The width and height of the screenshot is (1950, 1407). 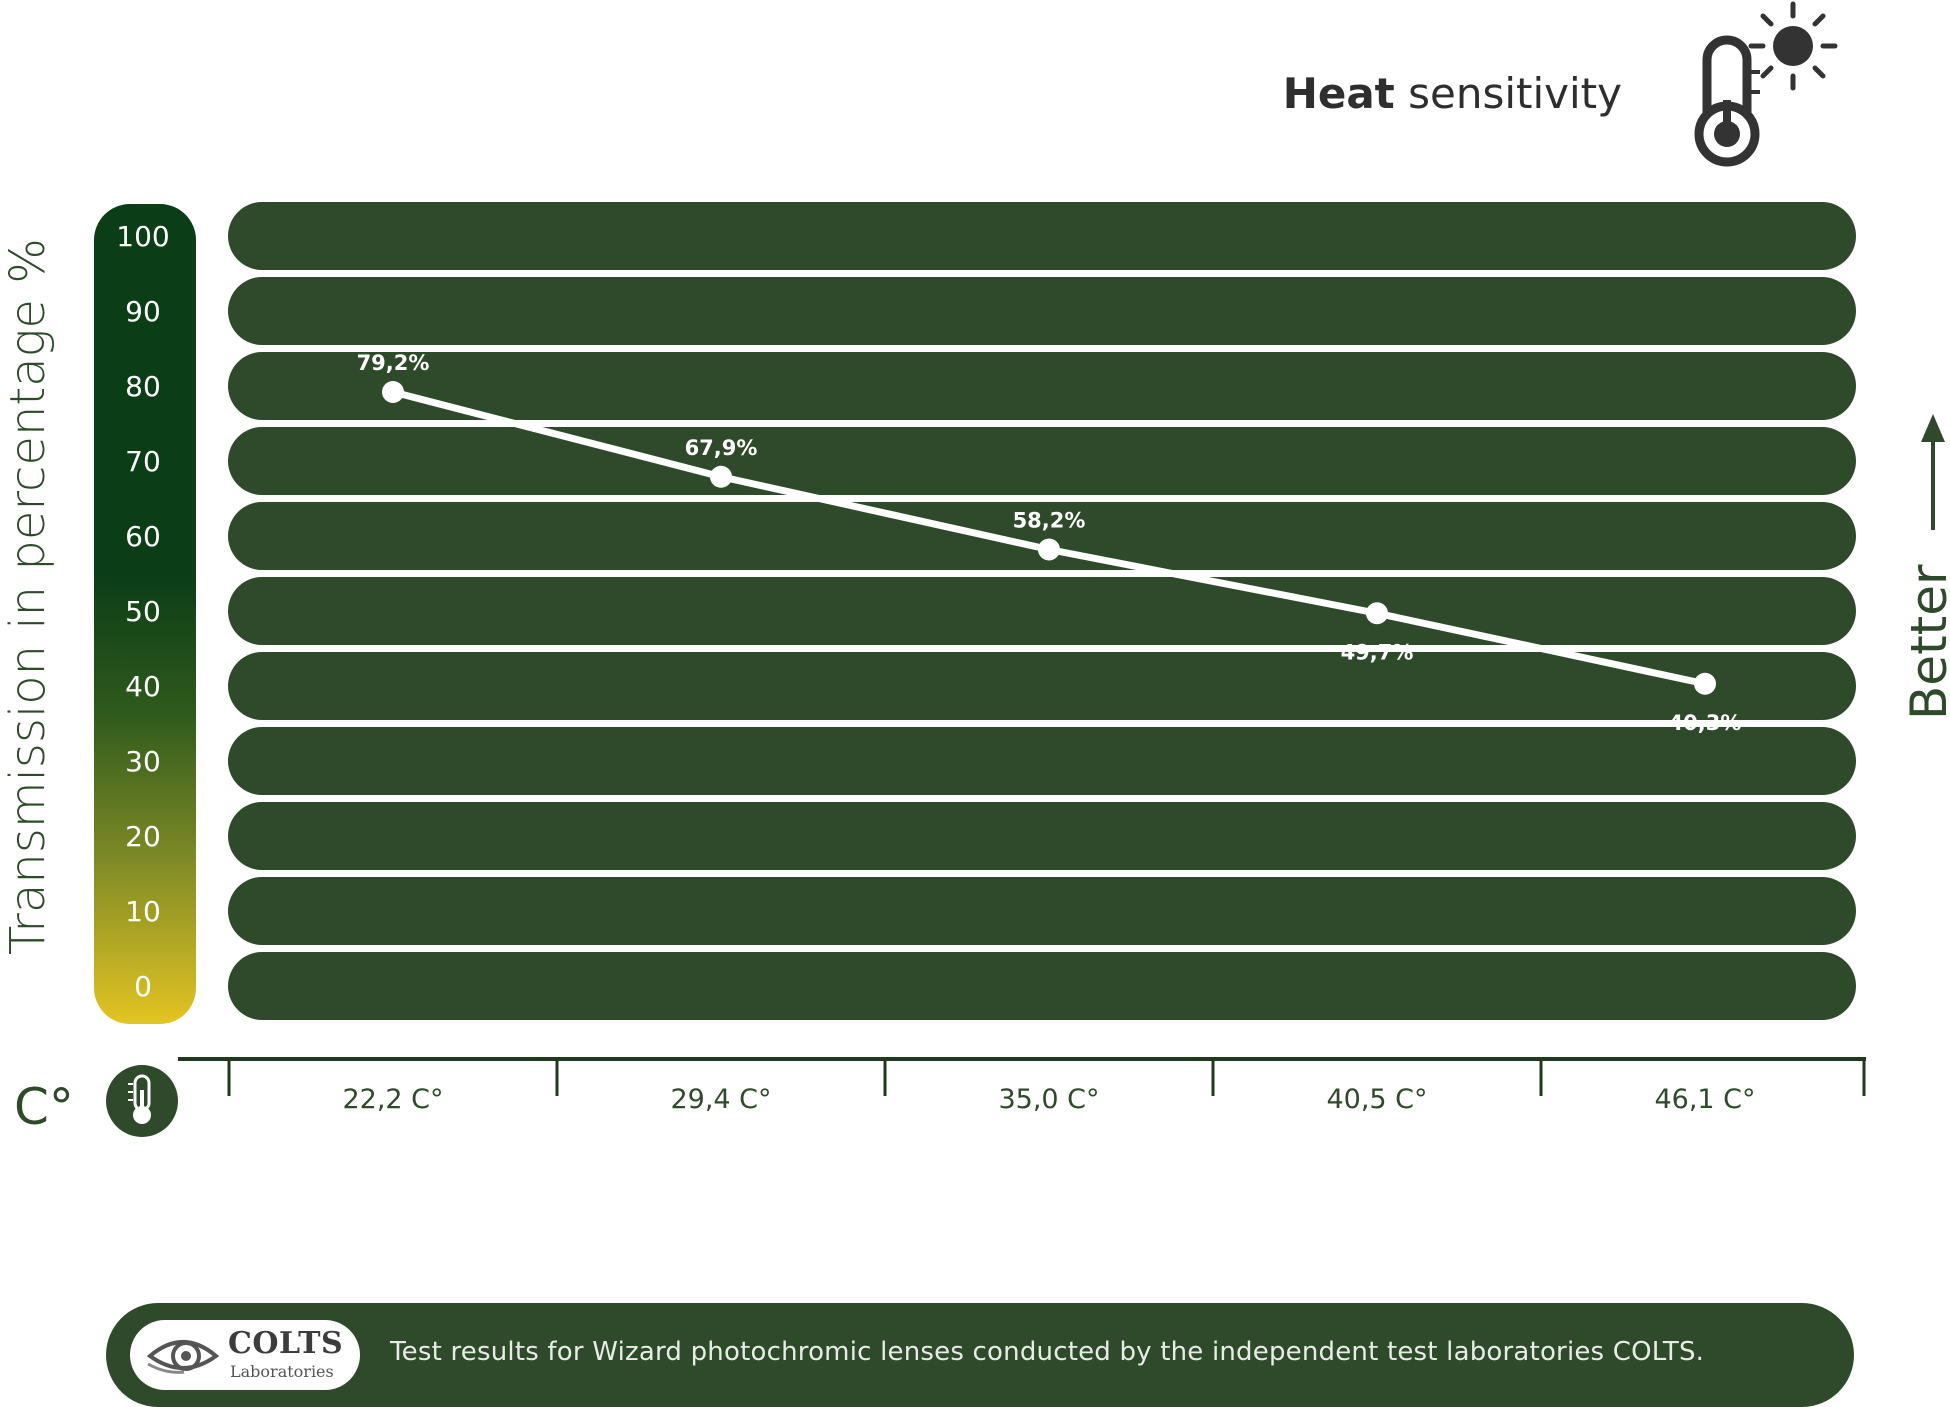 What do you see at coordinates (143, 311) in the screenshot?
I see `y-tick-label: 90` at bounding box center [143, 311].